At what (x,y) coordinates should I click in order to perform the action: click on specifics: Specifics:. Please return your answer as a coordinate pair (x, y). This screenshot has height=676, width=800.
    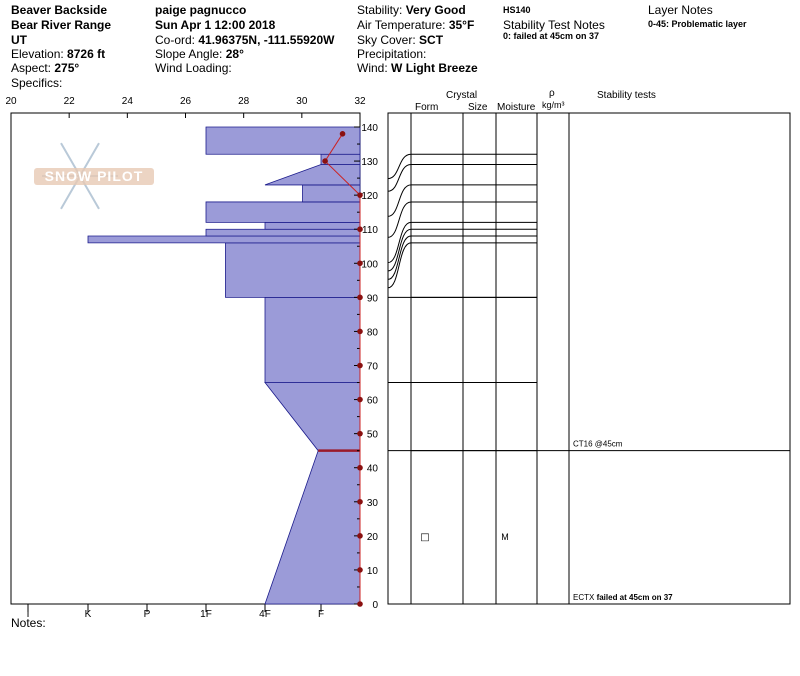
    Looking at the image, I should click on (37, 83).